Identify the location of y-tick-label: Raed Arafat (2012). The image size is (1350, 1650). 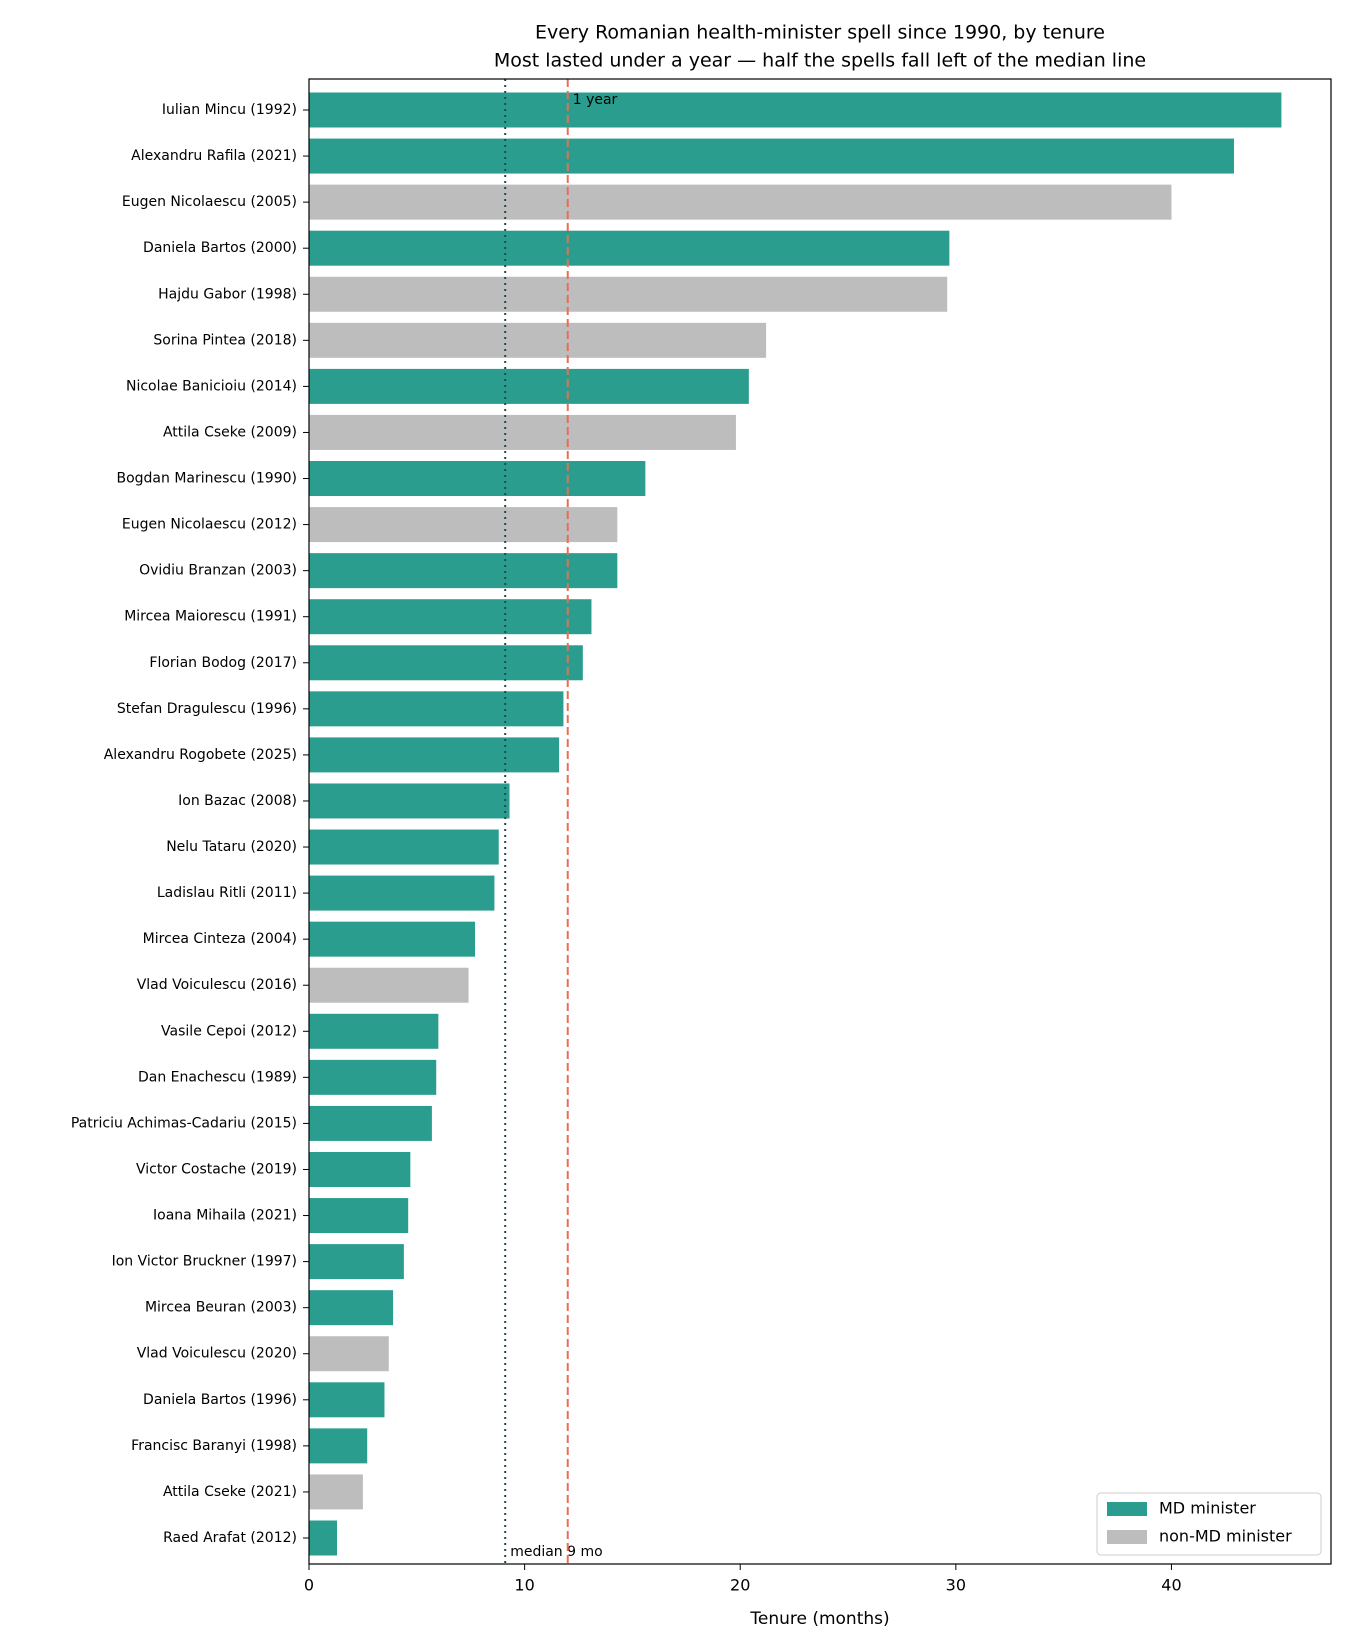
(230, 1538).